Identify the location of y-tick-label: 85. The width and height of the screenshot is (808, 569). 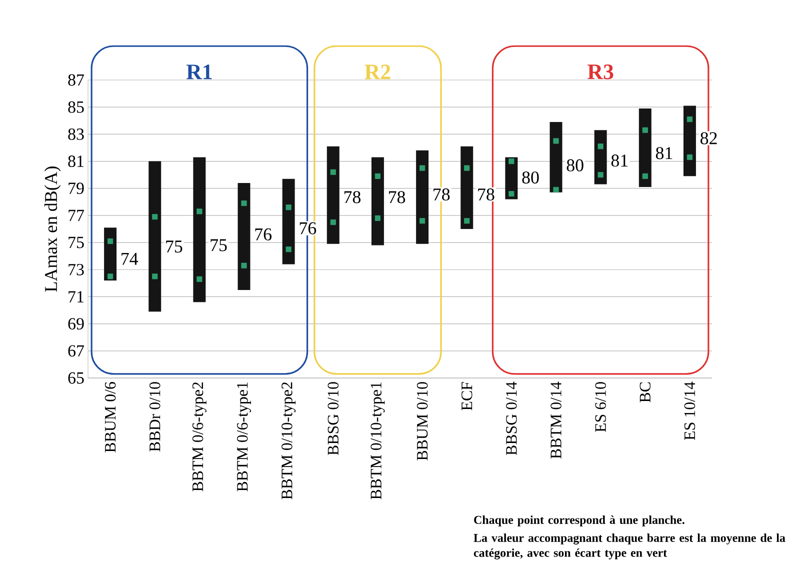
(76, 107).